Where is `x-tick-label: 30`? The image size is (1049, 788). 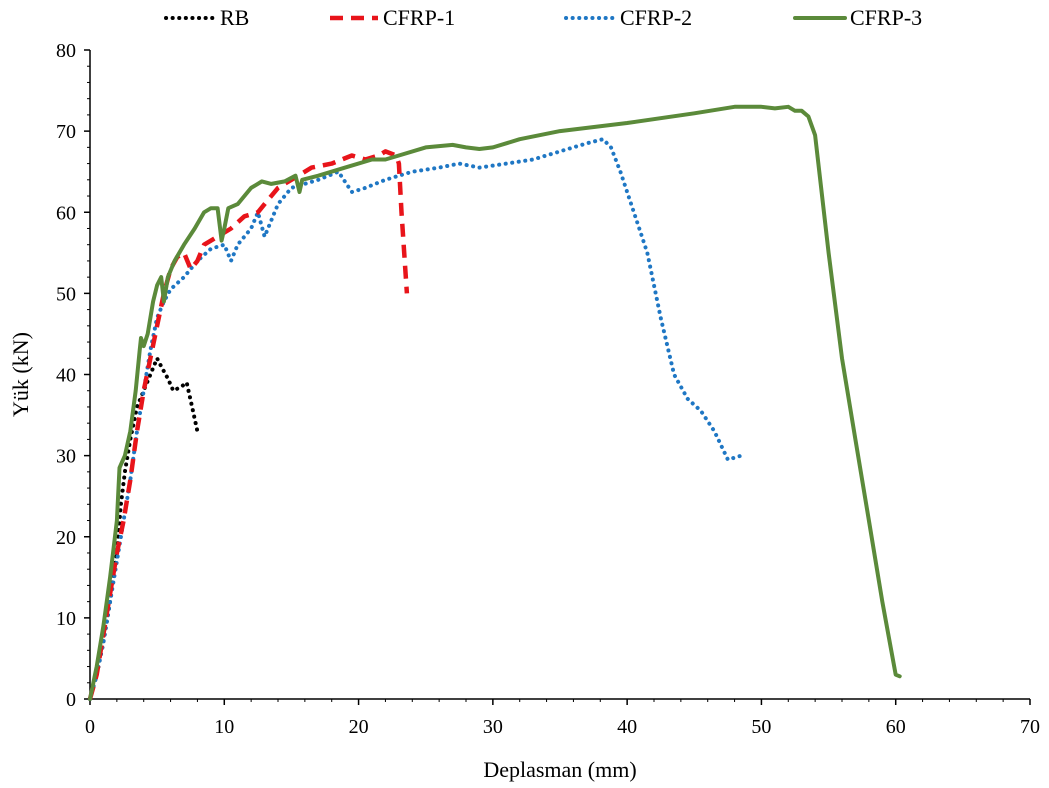
x-tick-label: 30 is located at coordinates (493, 727).